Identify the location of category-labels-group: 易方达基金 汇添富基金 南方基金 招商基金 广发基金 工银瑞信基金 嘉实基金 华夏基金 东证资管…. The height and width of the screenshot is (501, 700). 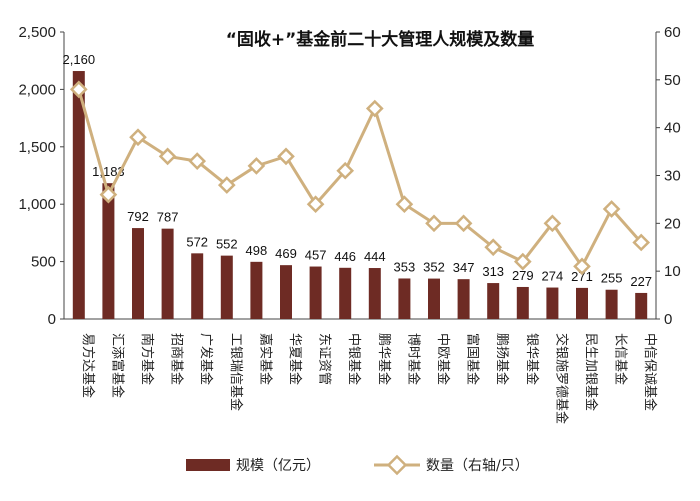
(369, 378).